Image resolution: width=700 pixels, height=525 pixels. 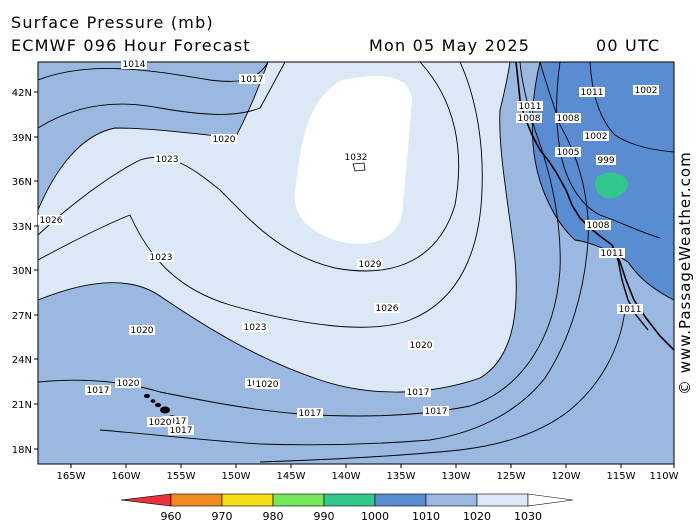 I want to click on latitude-axis: 42N 39N 36N 33N 30N 27N 24N 21N 18N, so click(x=25, y=272).